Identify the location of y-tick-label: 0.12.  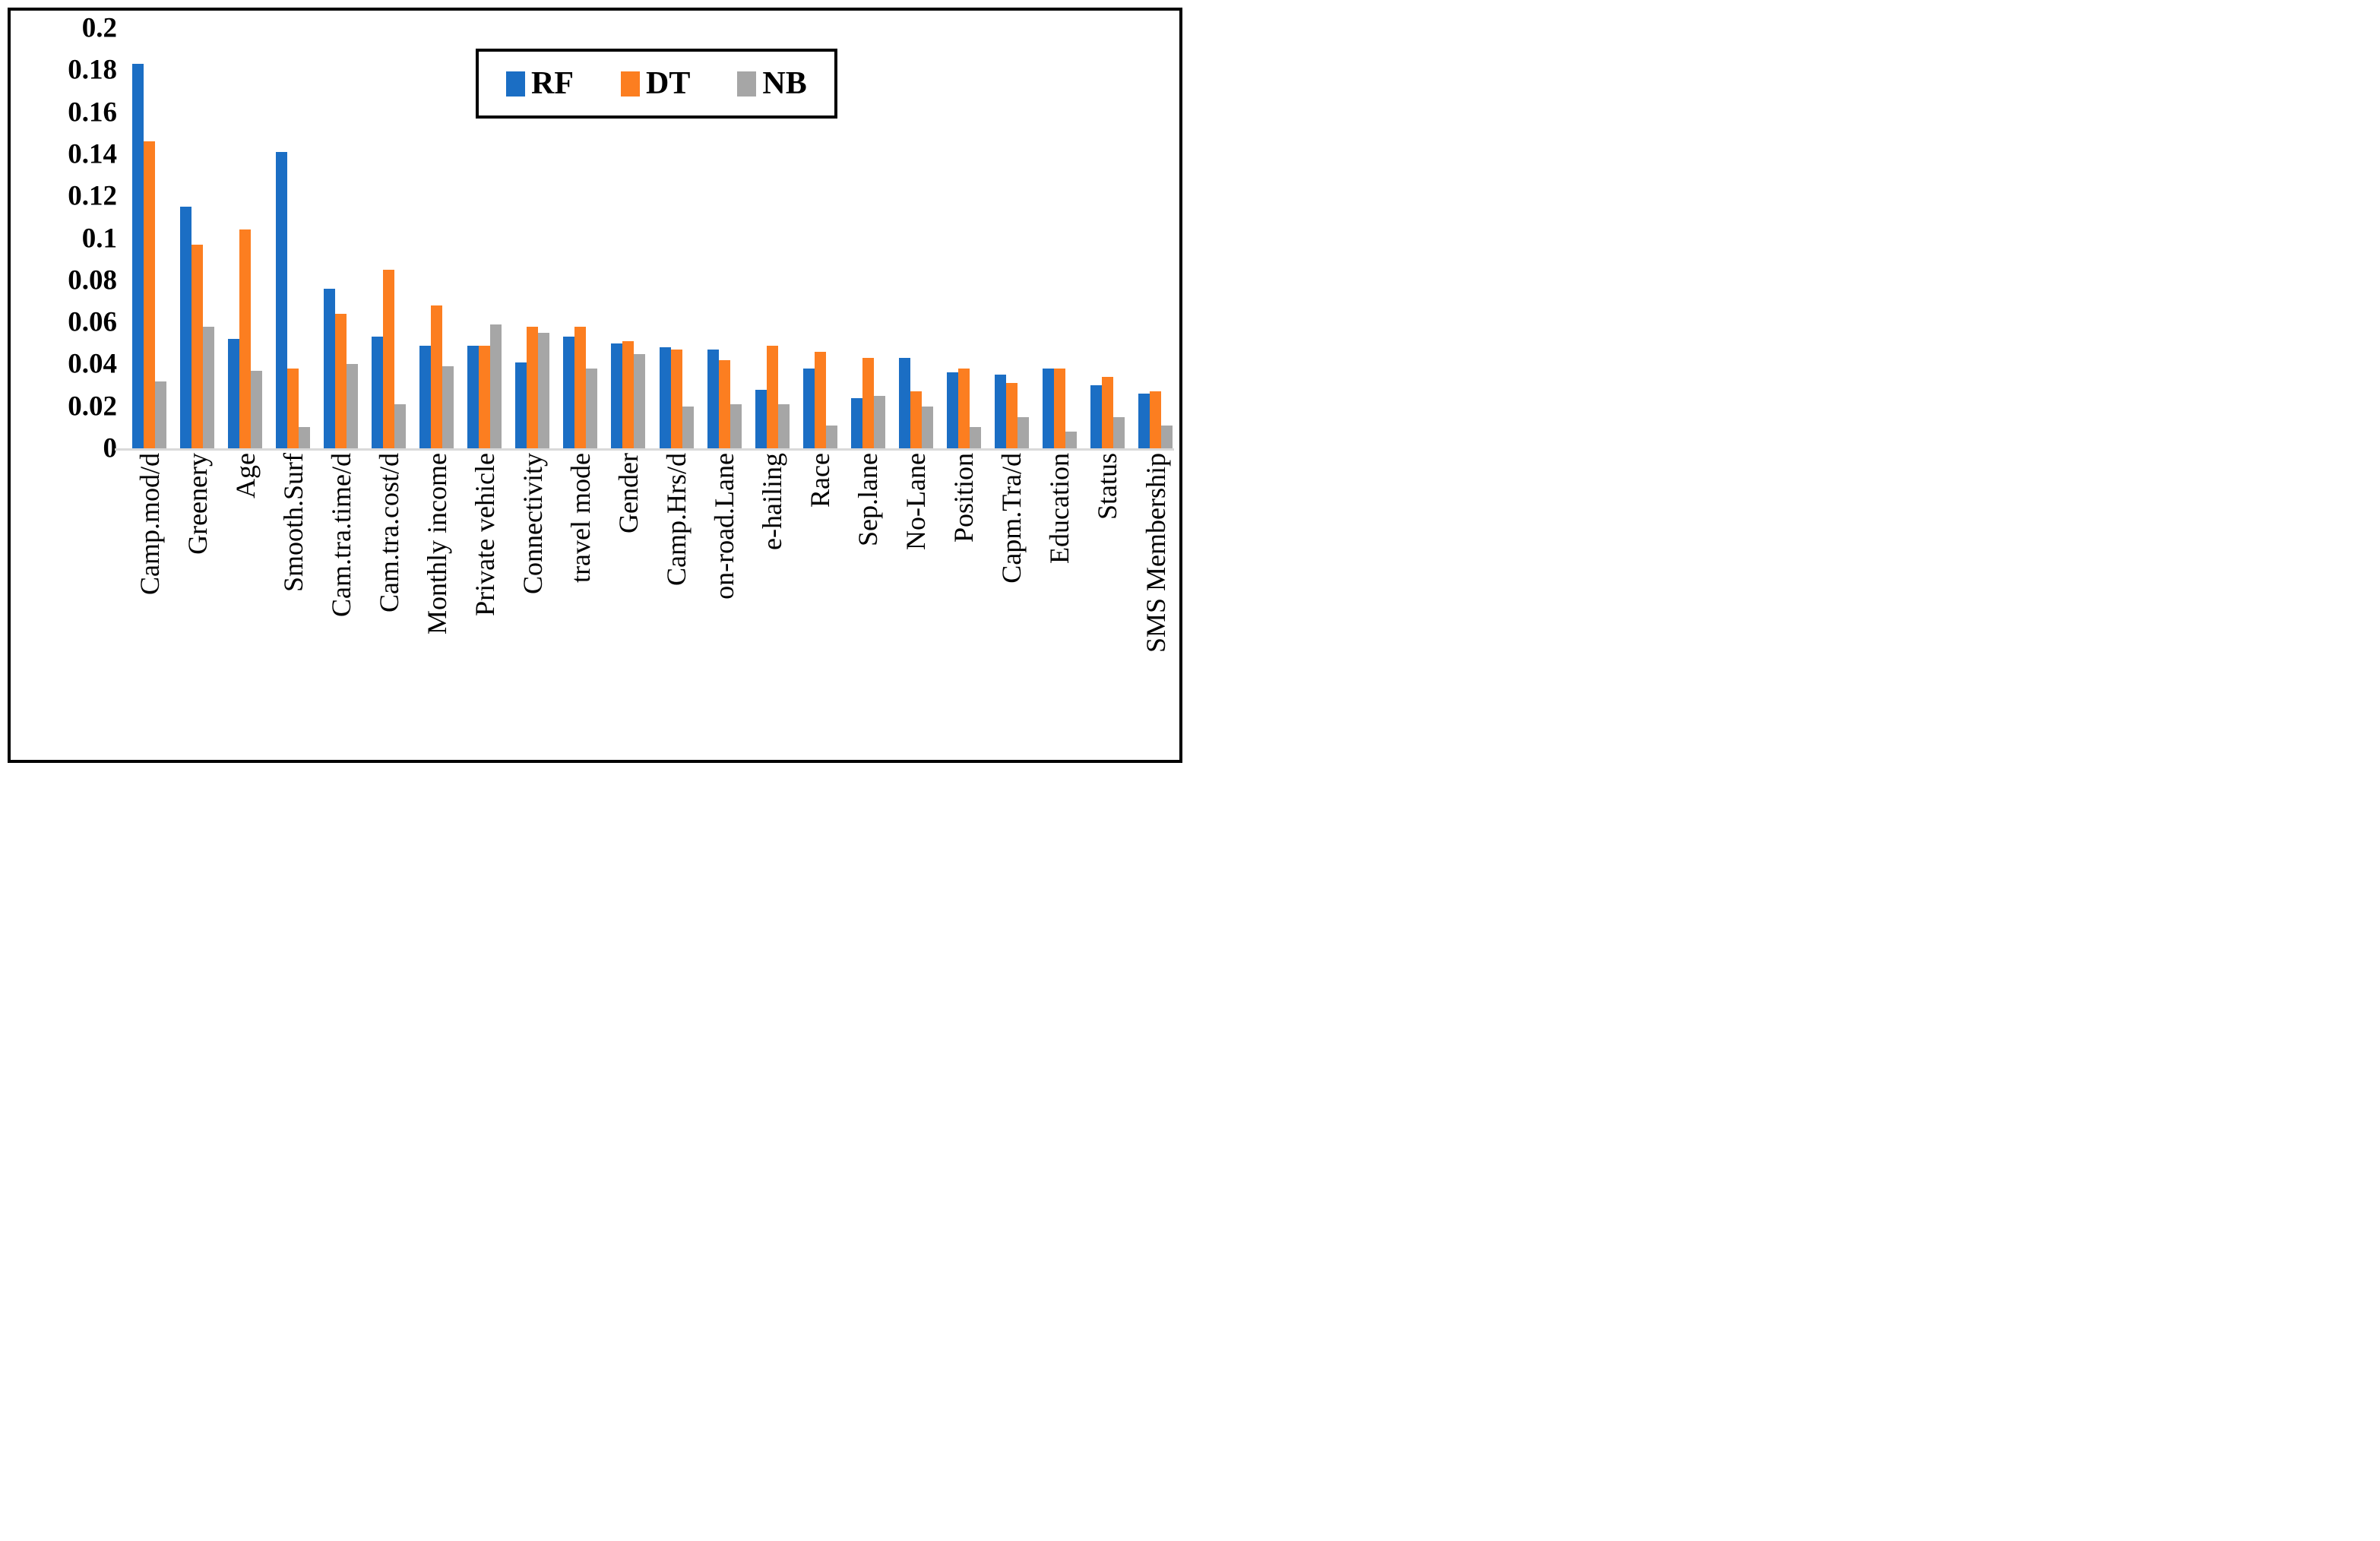
(92, 196).